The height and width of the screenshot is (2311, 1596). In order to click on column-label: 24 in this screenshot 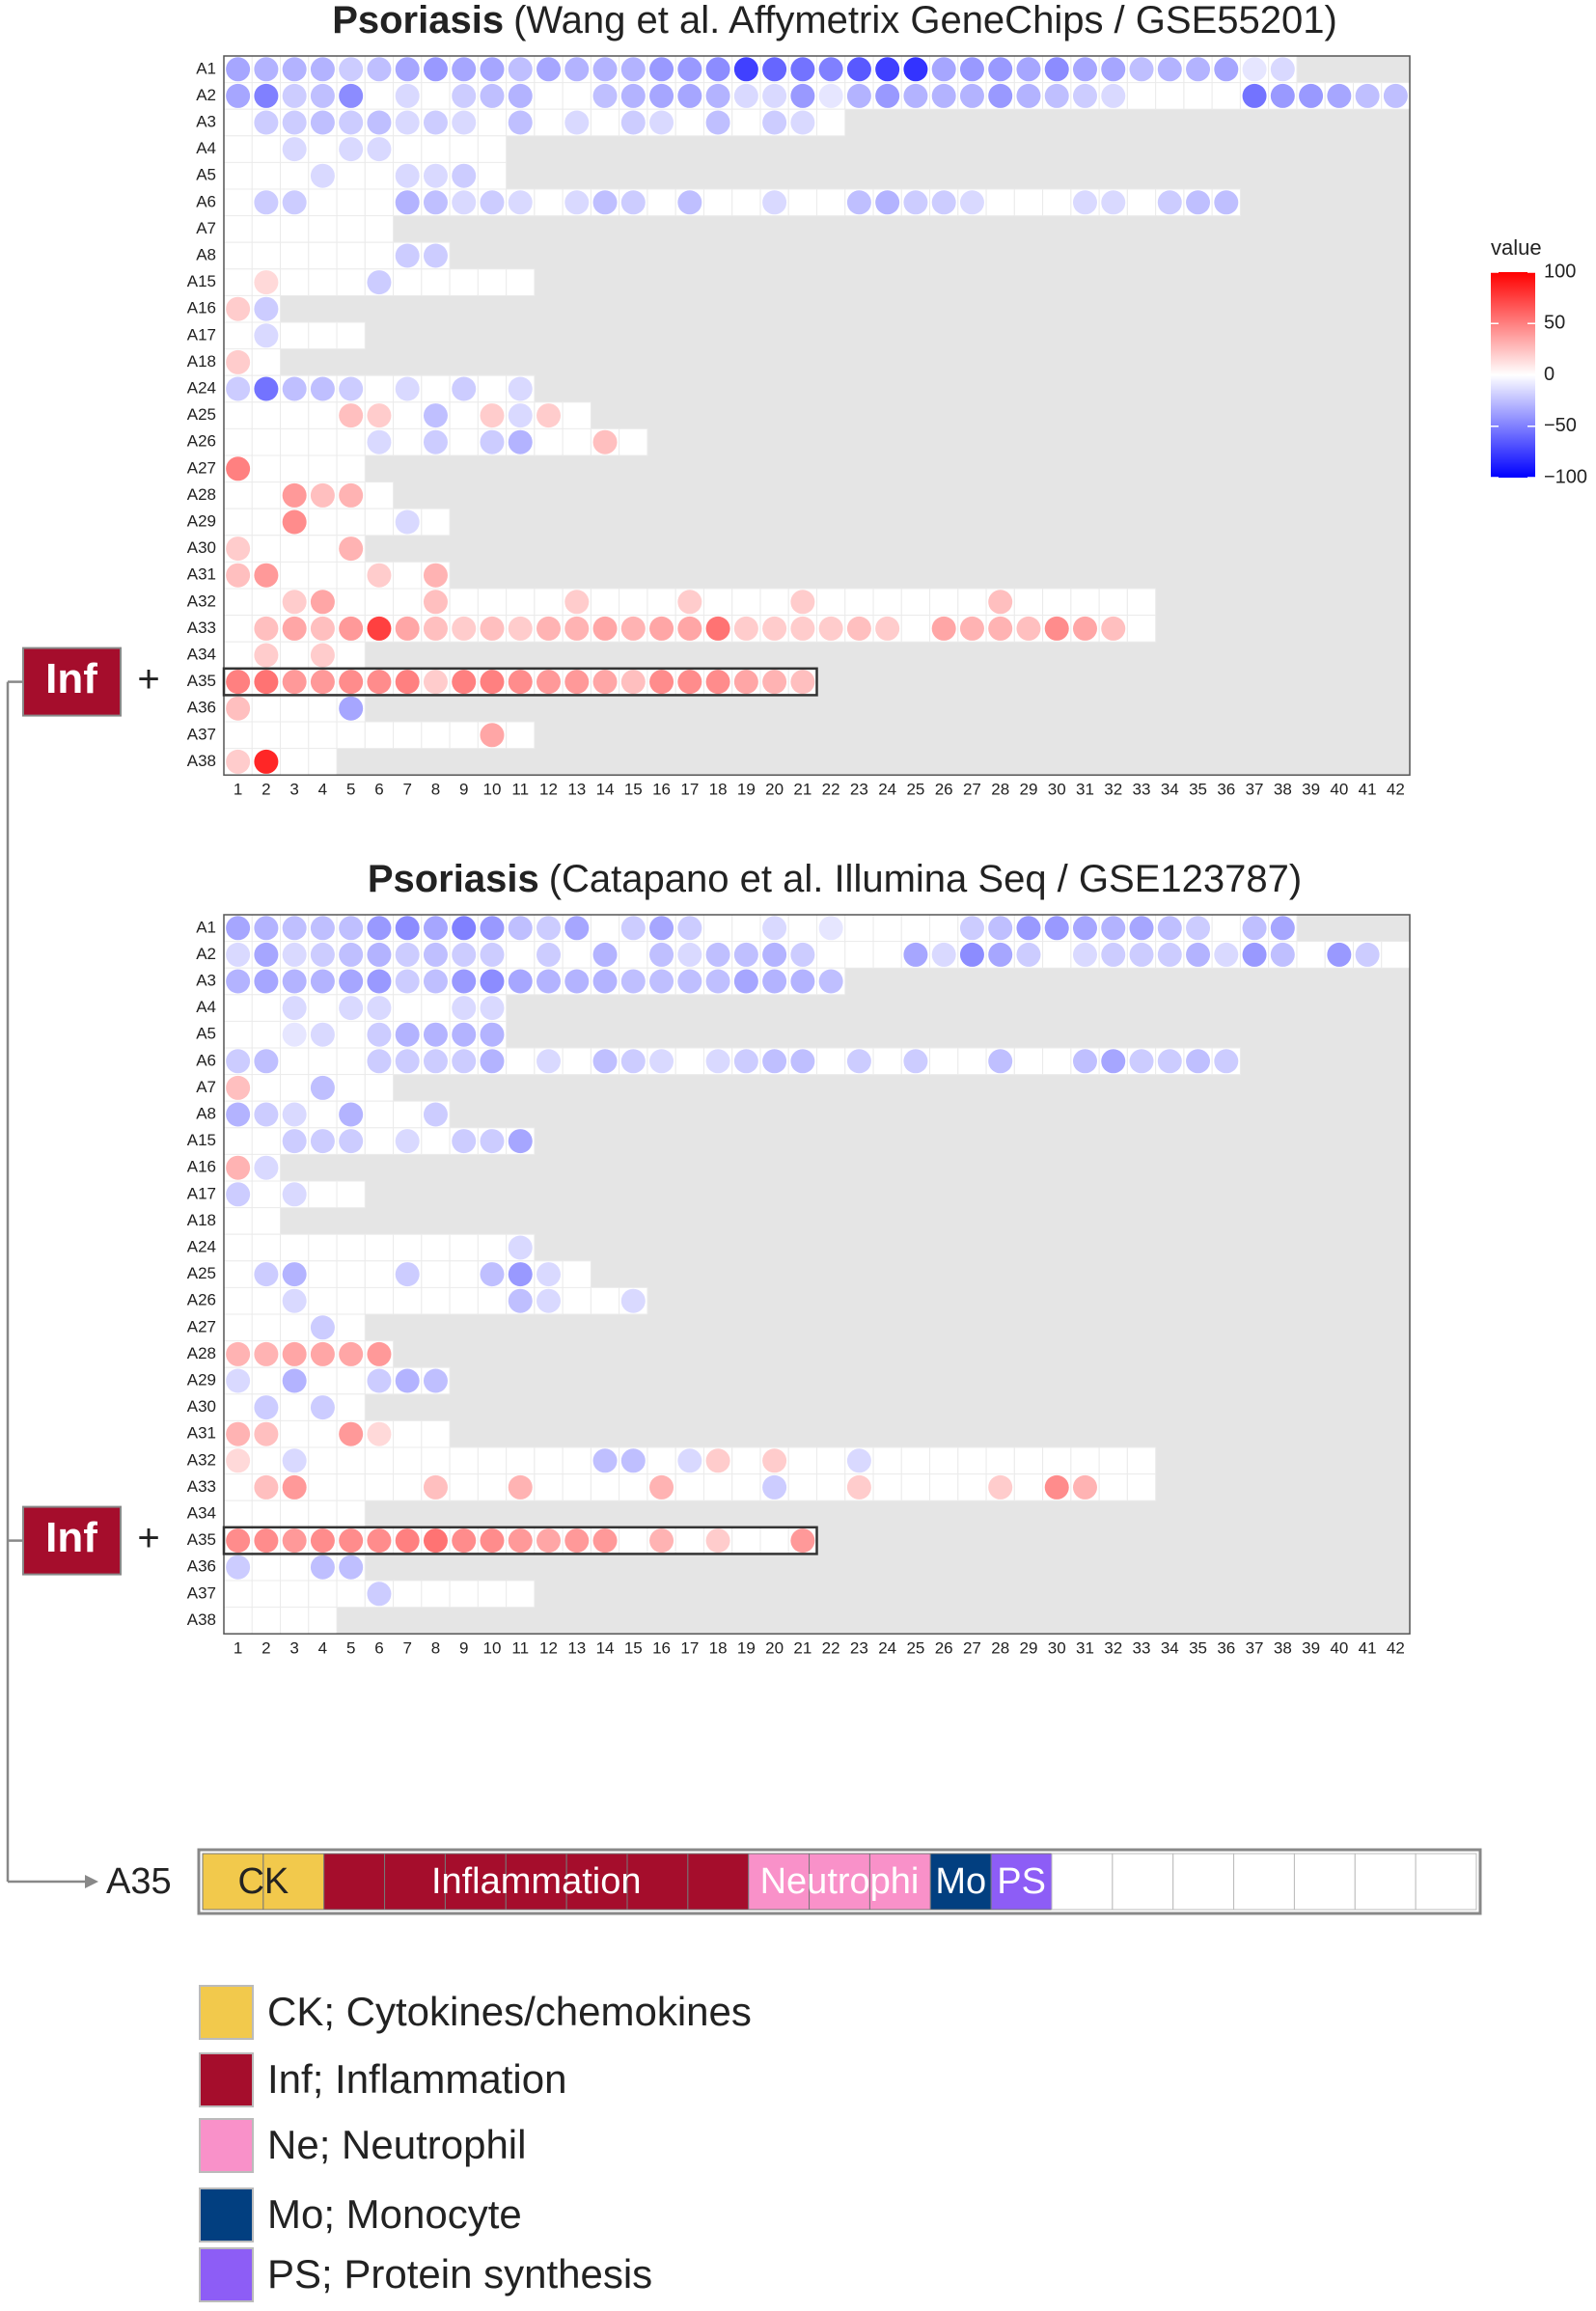, I will do `click(887, 790)`.